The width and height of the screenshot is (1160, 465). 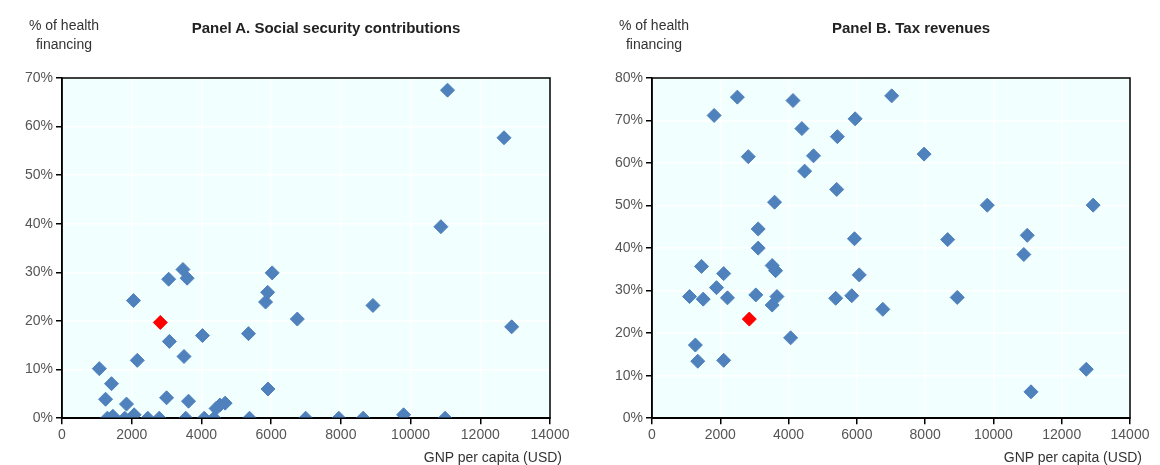 What do you see at coordinates (1072, 457) in the screenshot?
I see `x-axis-title: GNP per capita (USD)` at bounding box center [1072, 457].